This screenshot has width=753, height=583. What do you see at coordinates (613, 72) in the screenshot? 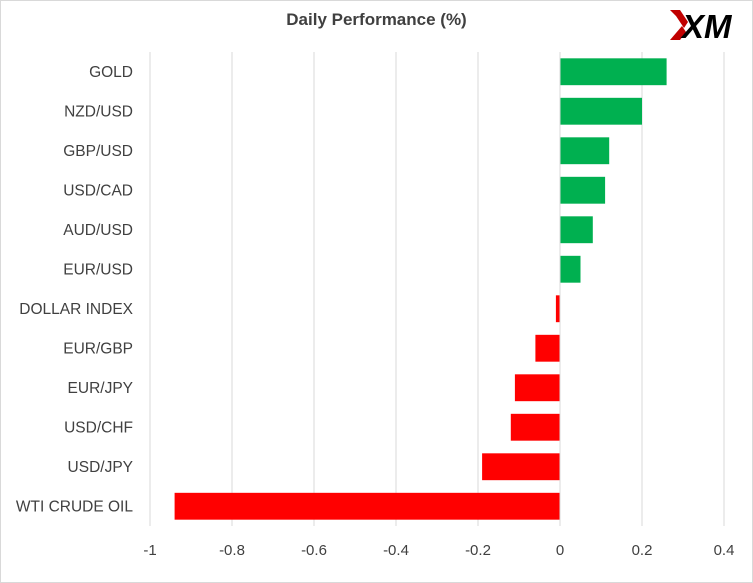
I see `bar-gold` at bounding box center [613, 72].